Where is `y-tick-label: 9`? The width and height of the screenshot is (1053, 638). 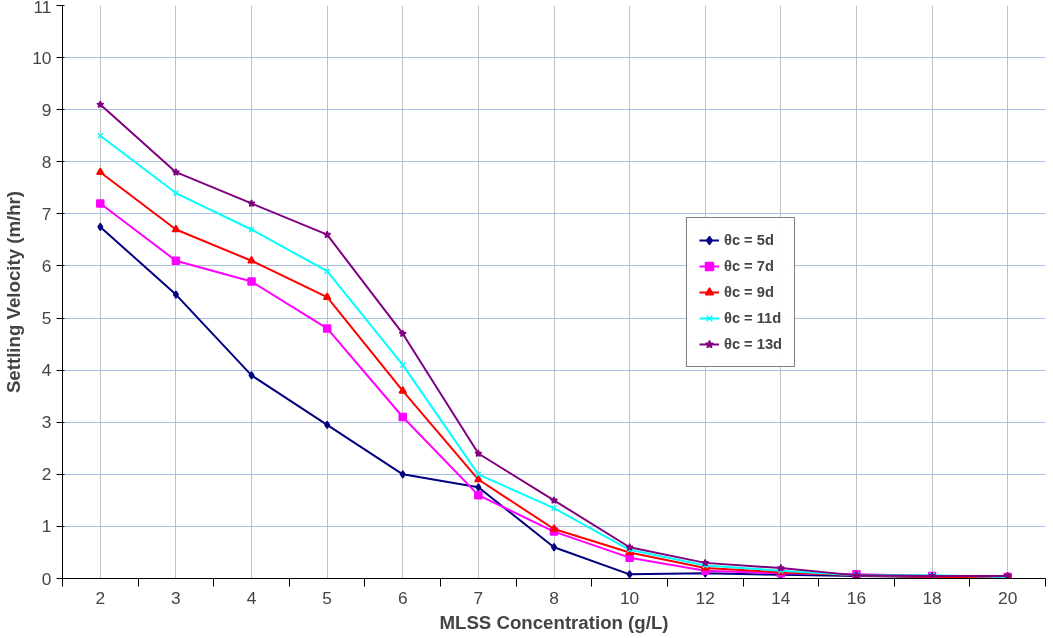
y-tick-label: 9 is located at coordinates (46, 109).